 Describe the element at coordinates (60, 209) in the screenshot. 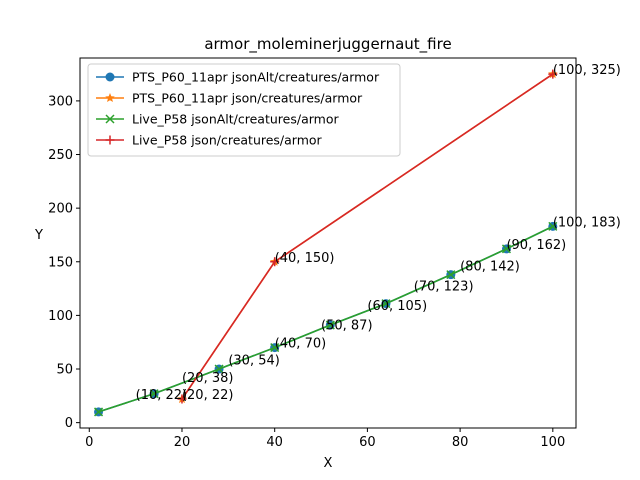

I see `y-tick-label: 200` at that location.